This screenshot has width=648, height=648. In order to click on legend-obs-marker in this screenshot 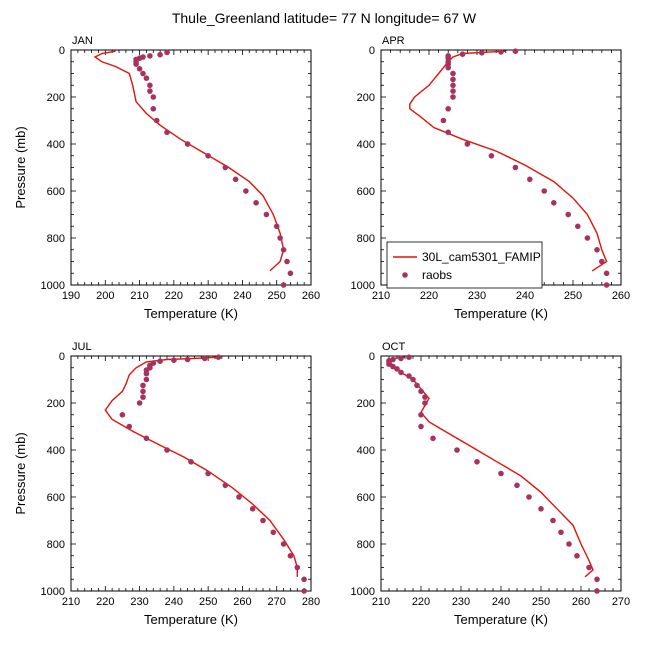, I will do `click(405, 275)`.